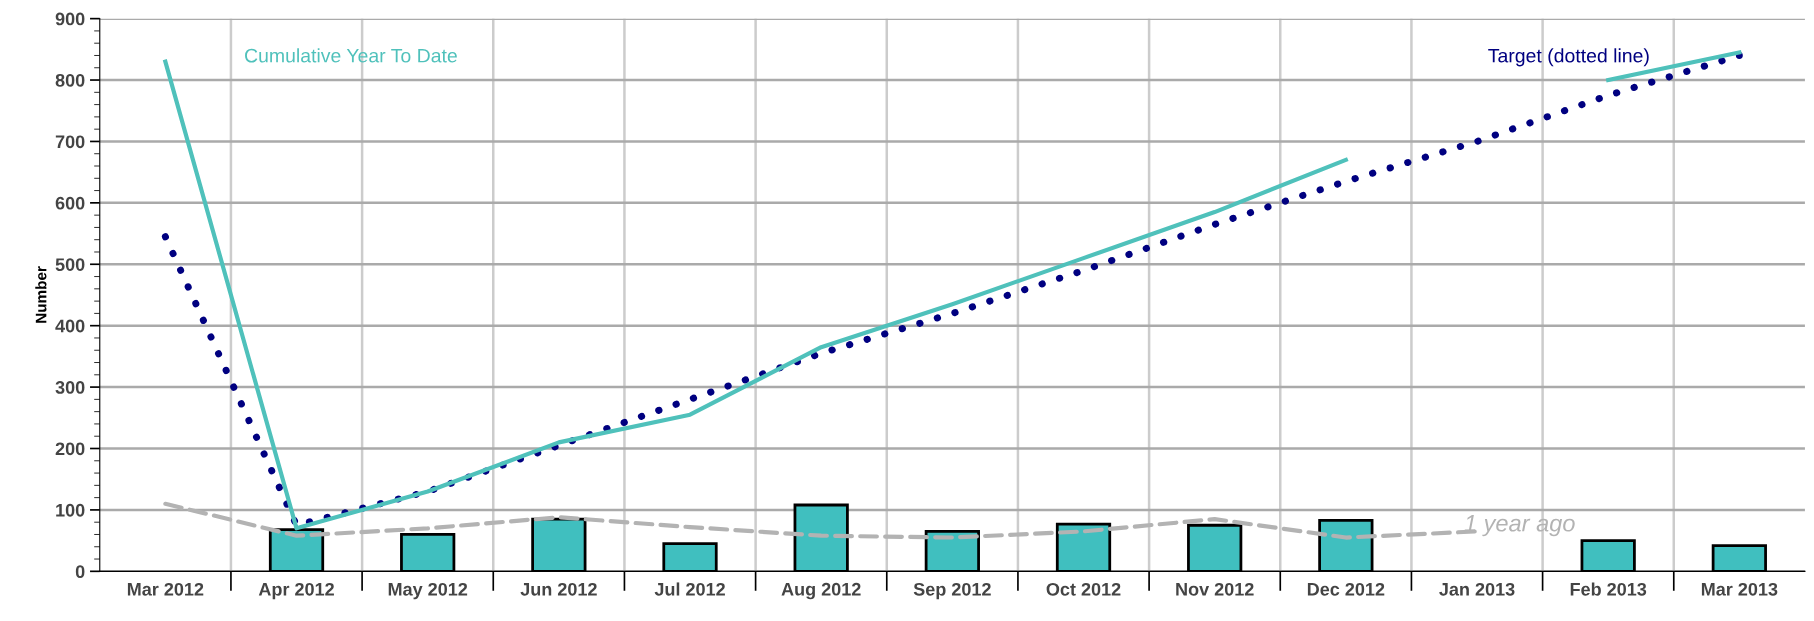 This screenshot has height=621, width=1814. Describe the element at coordinates (351, 55) in the screenshot. I see `text: Cumulative Year To Date` at that location.